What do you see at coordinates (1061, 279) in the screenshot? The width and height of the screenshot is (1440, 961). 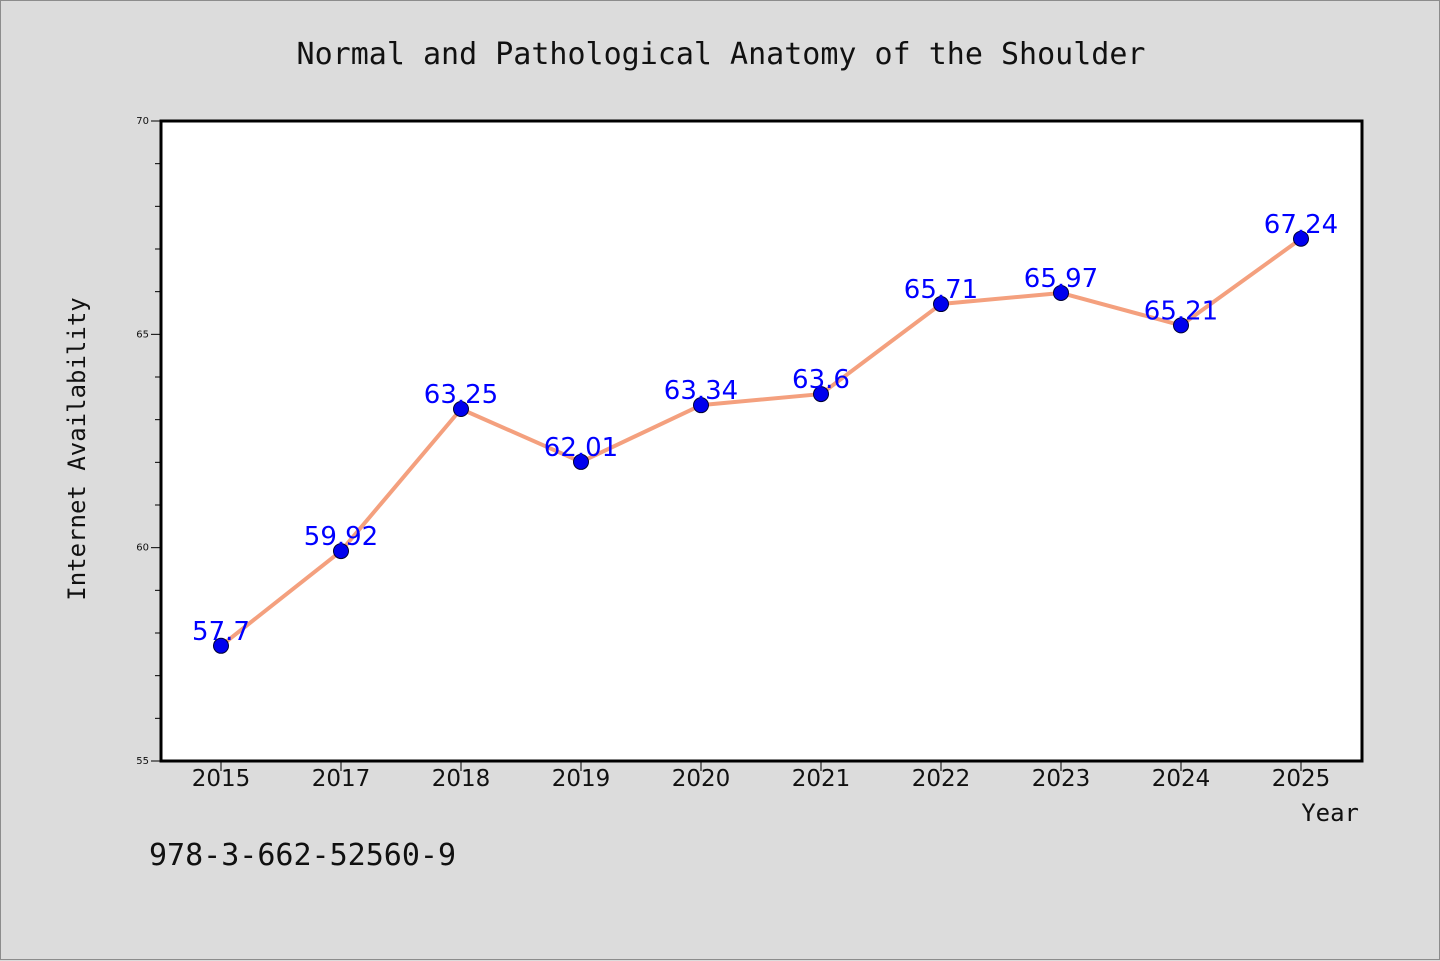 I see `data-label: 65.97` at bounding box center [1061, 279].